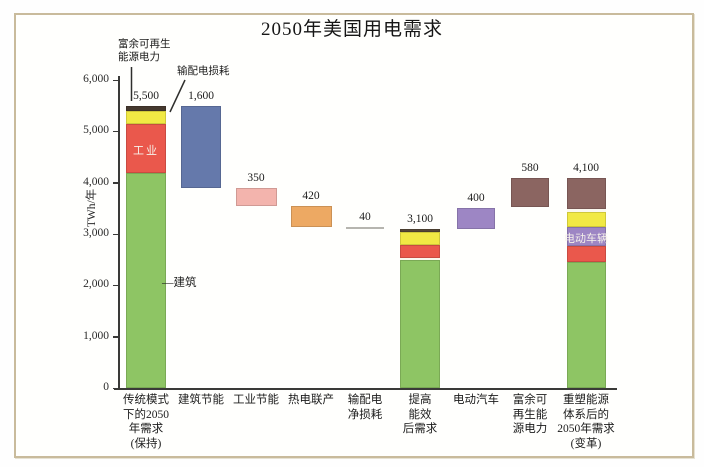 Image resolution: width=704 pixels, height=467 pixels. What do you see at coordinates (96, 284) in the screenshot?
I see `y-tick-label: 2,000` at bounding box center [96, 284].